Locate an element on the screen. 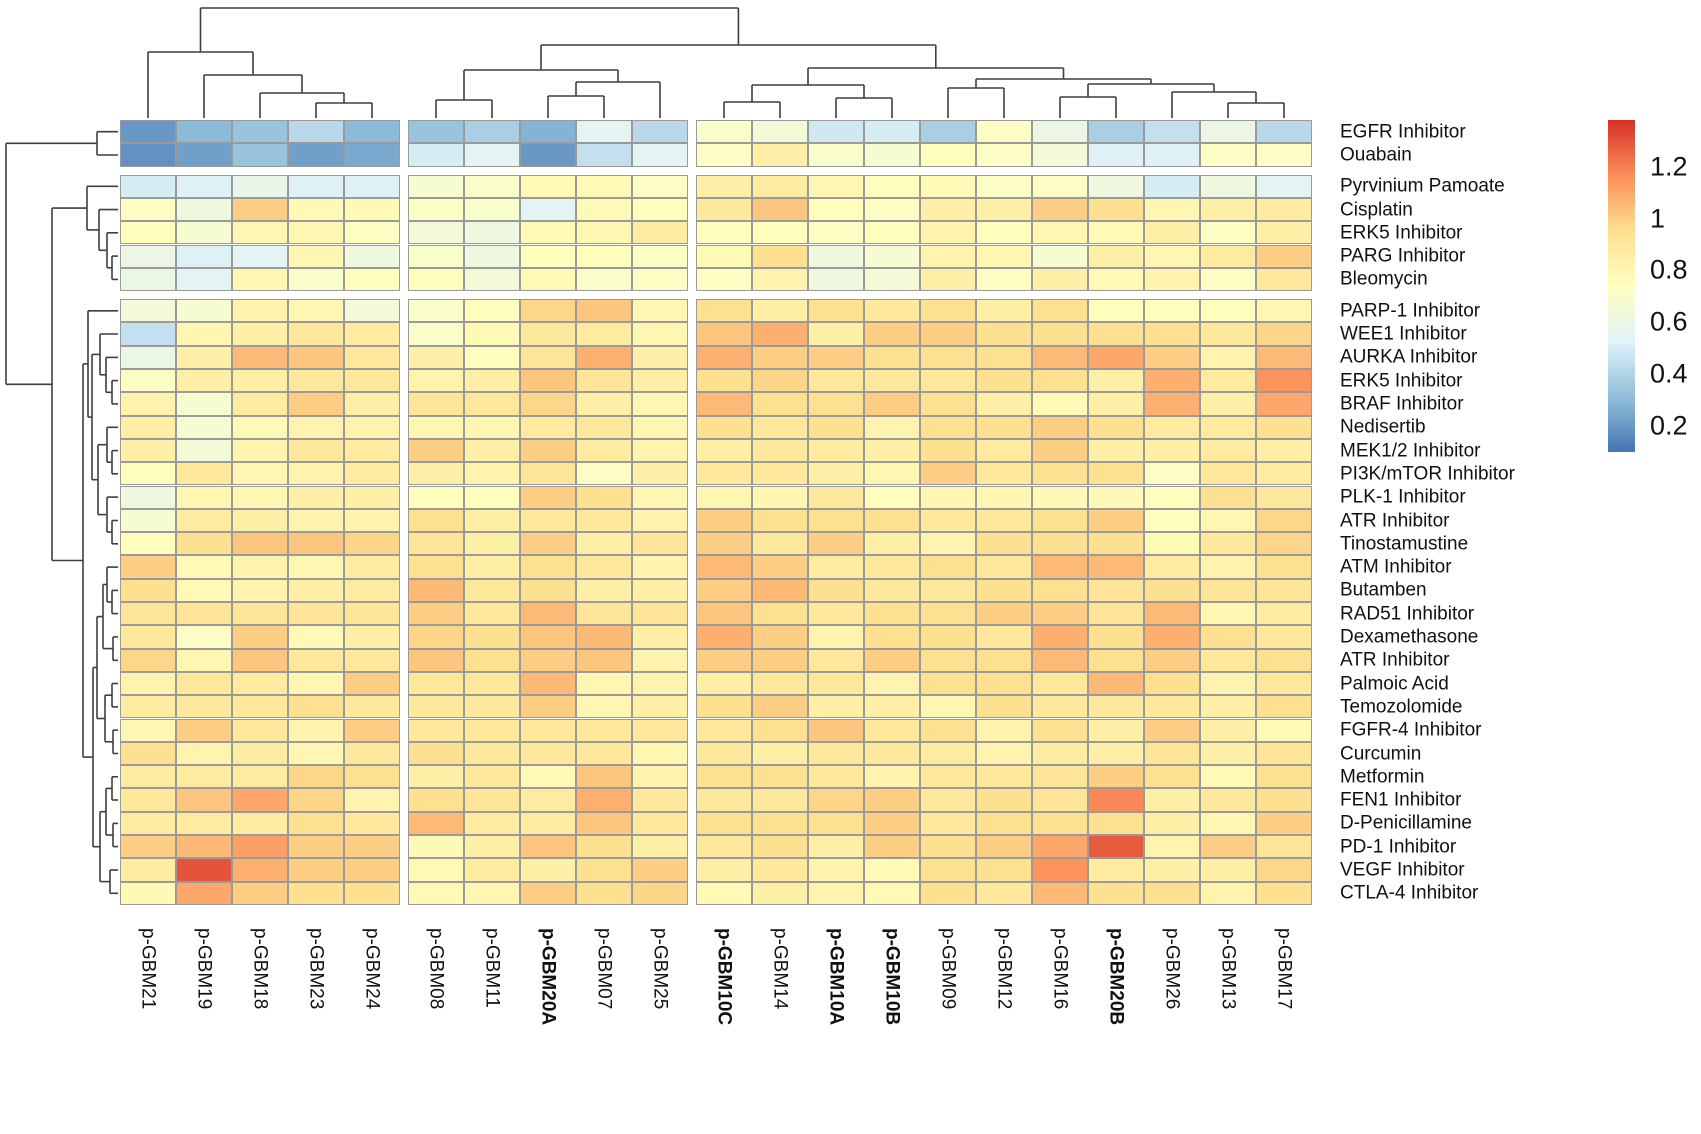 The image size is (1701, 1134). row-label: AURKA Inhibitor is located at coordinates (1409, 357).